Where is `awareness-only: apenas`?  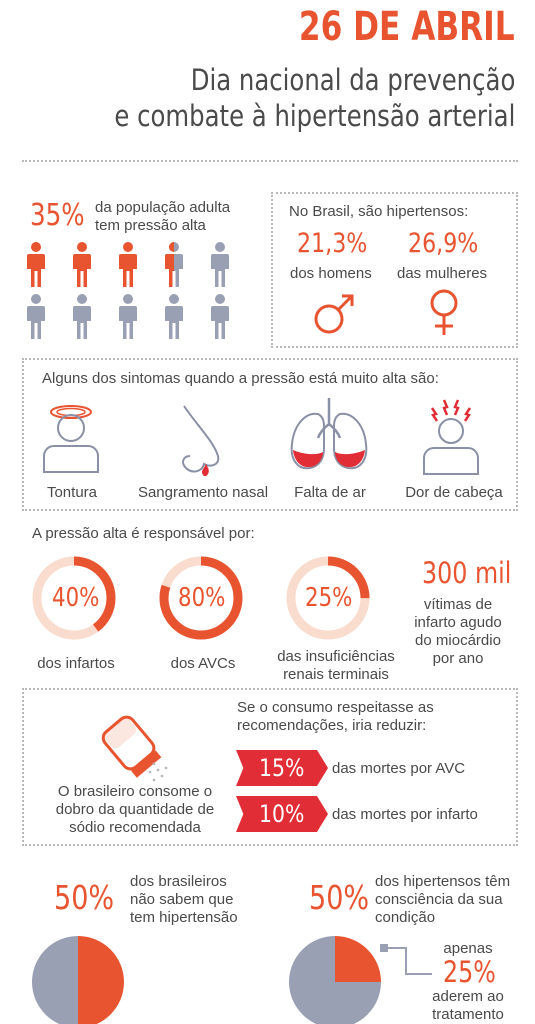
awareness-only: apenas is located at coordinates (468, 948).